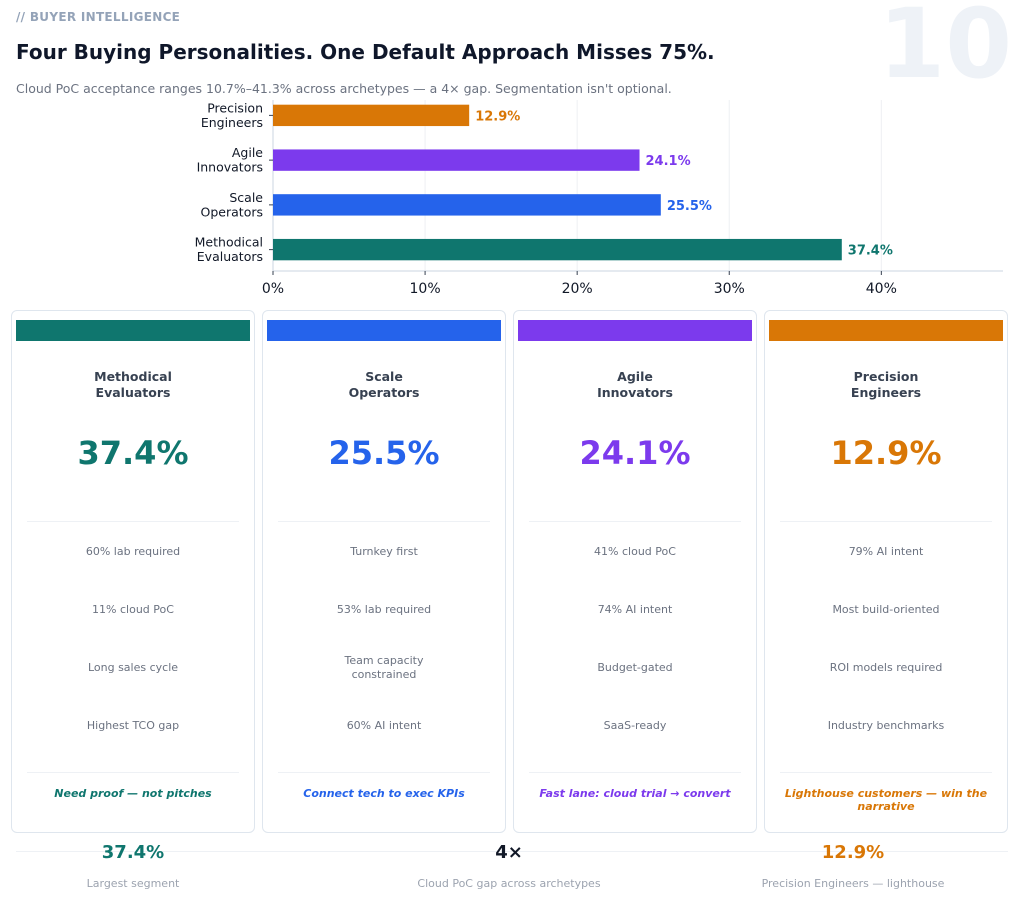 The width and height of the screenshot is (1024, 897). I want to click on stat-precision-engineers: 12.9% Precision Engineers — lighthouse, so click(853, 866).